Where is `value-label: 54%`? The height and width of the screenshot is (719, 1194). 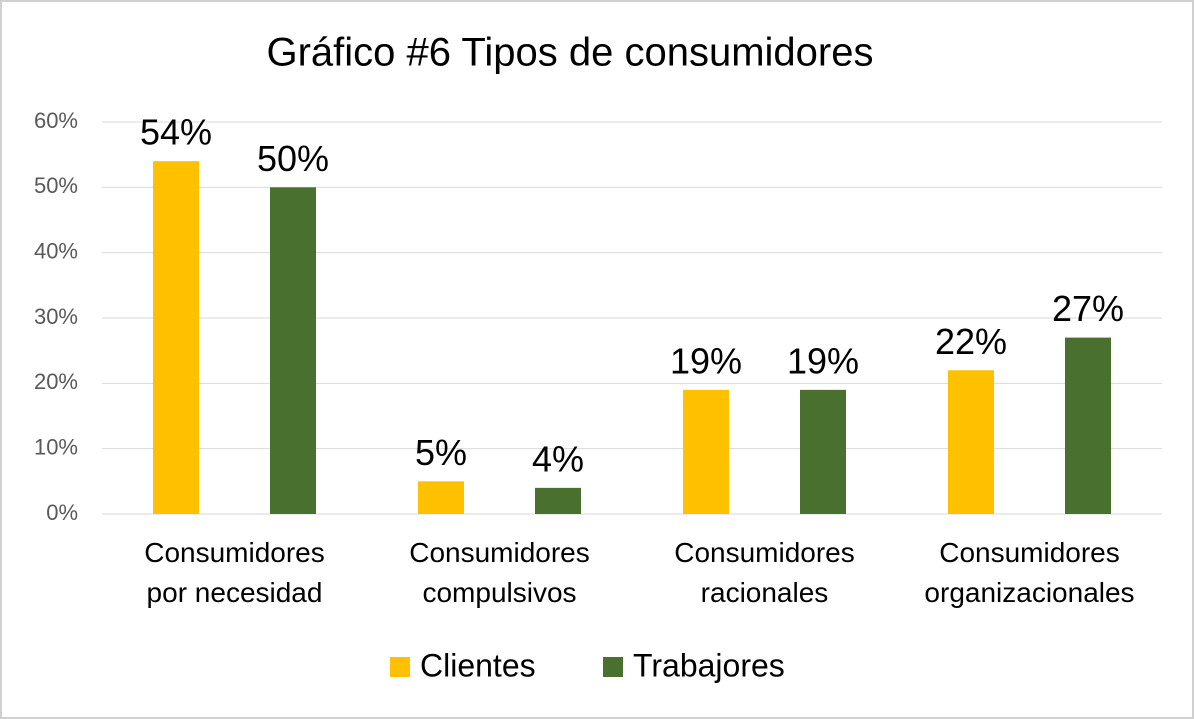
value-label: 54% is located at coordinates (176, 132).